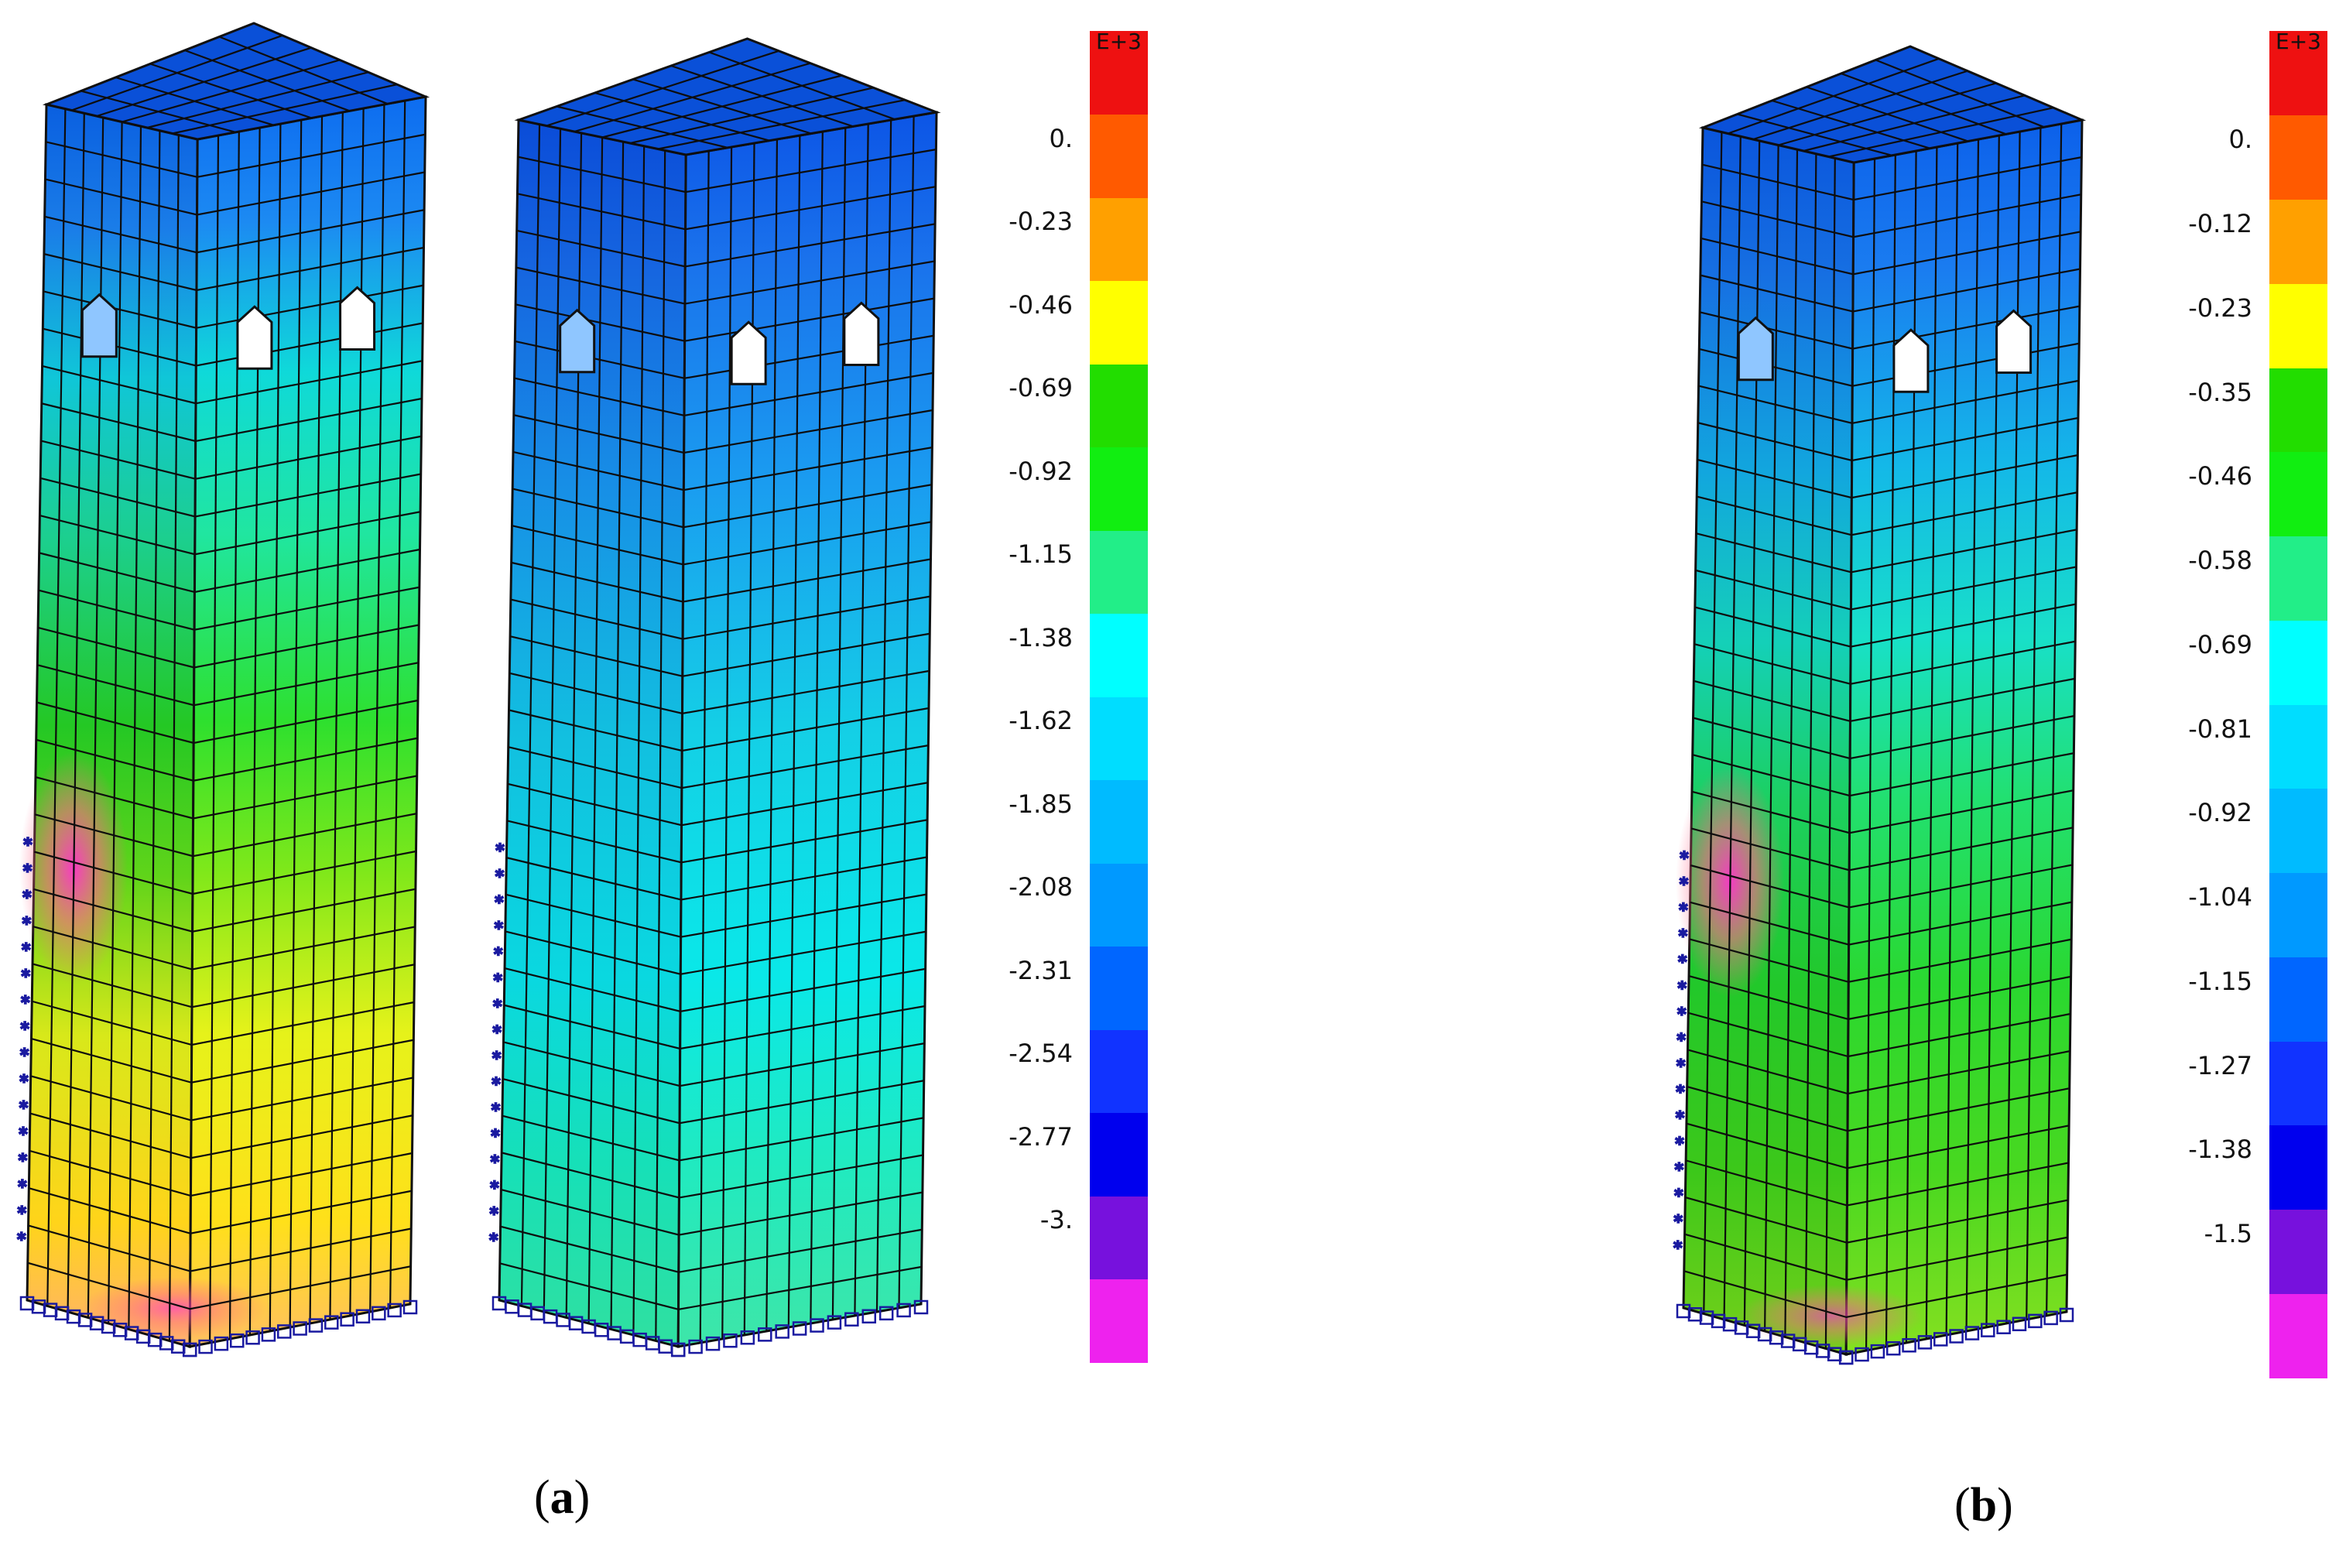 This screenshot has height=1568, width=2346. Describe the element at coordinates (1041, 1136) in the screenshot. I see `legend-a-value-label: -2.77` at that location.